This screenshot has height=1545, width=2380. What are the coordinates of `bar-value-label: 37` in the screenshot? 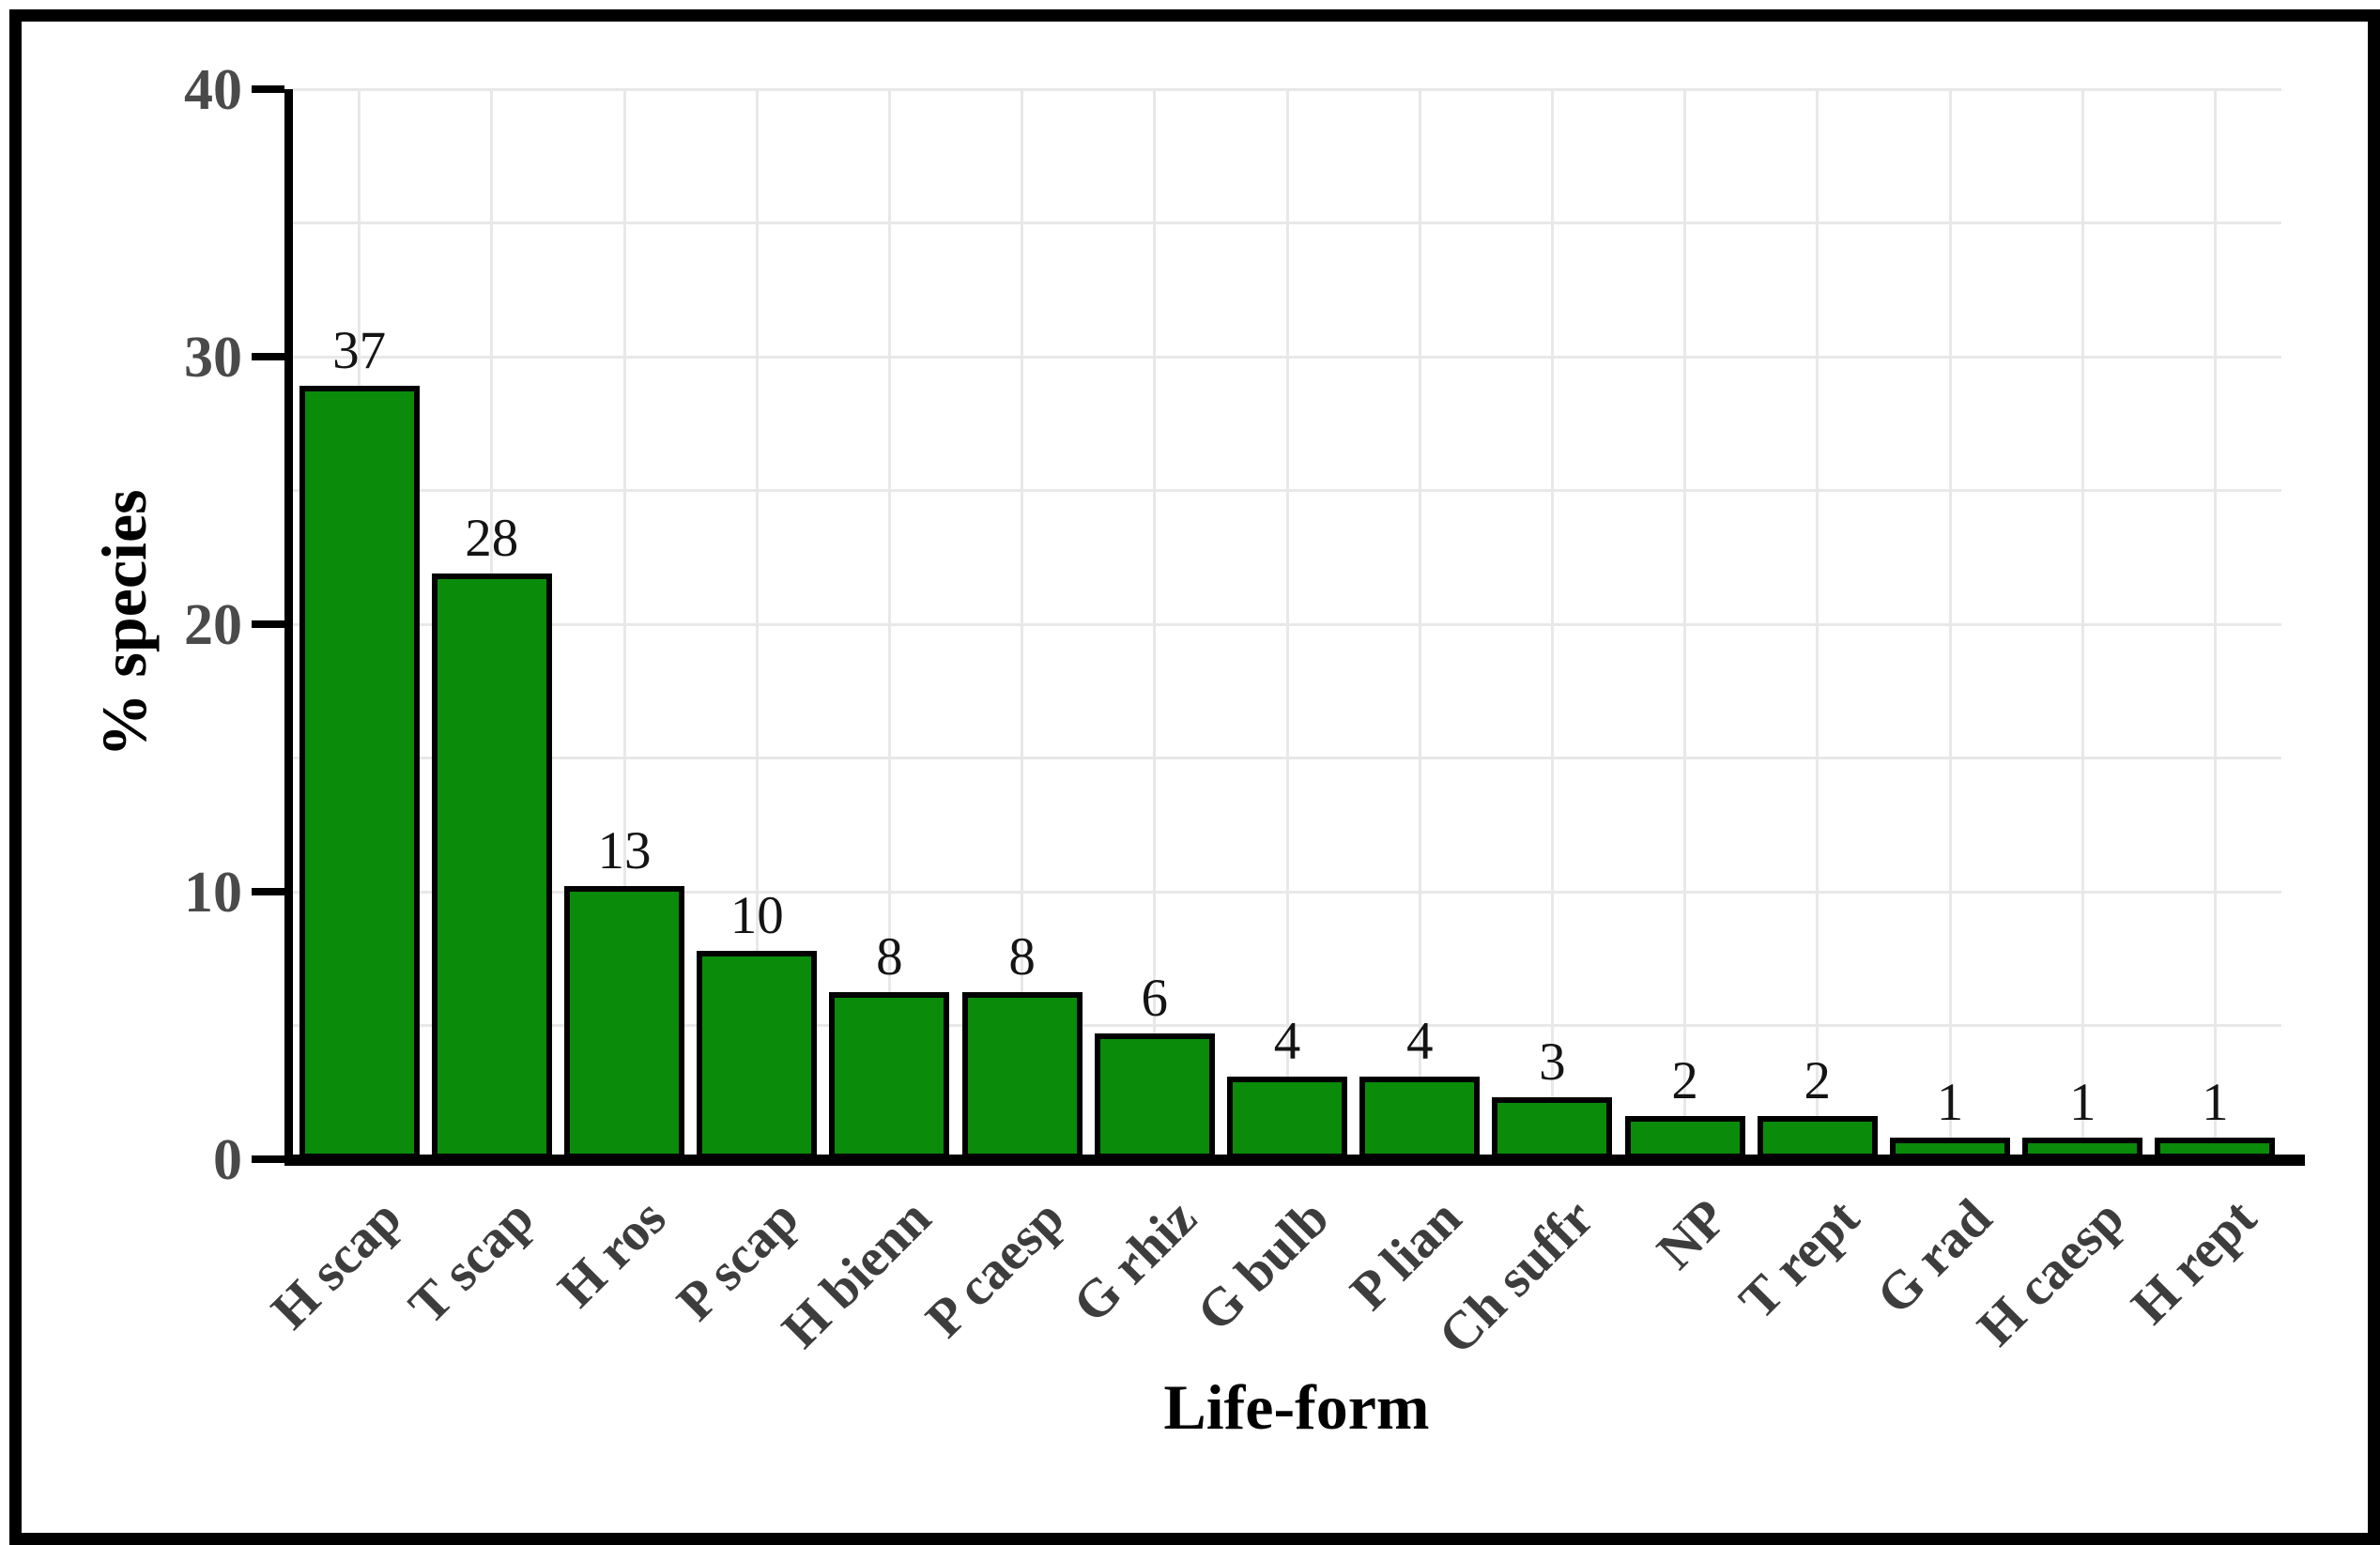 It's located at (359, 351).